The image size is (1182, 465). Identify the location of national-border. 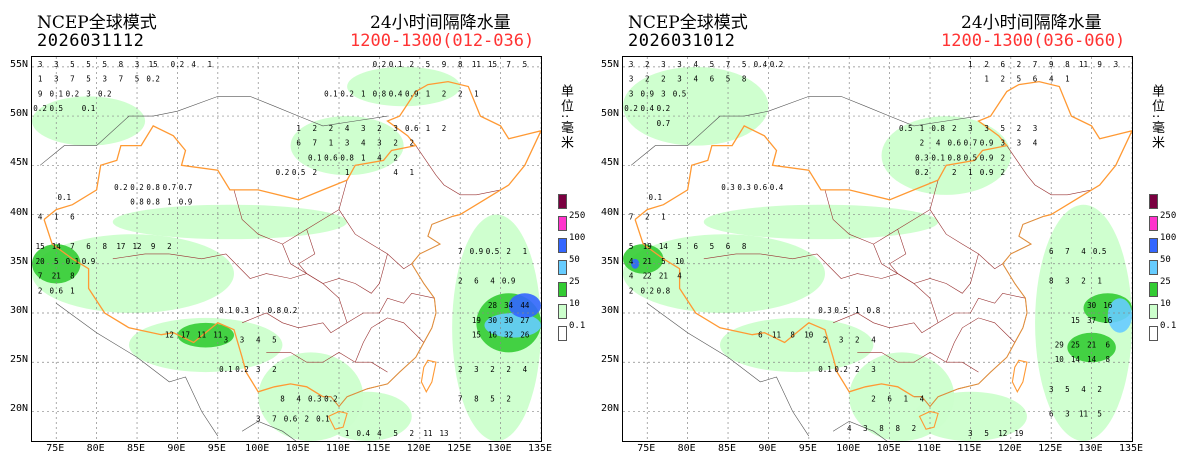
(292, 150).